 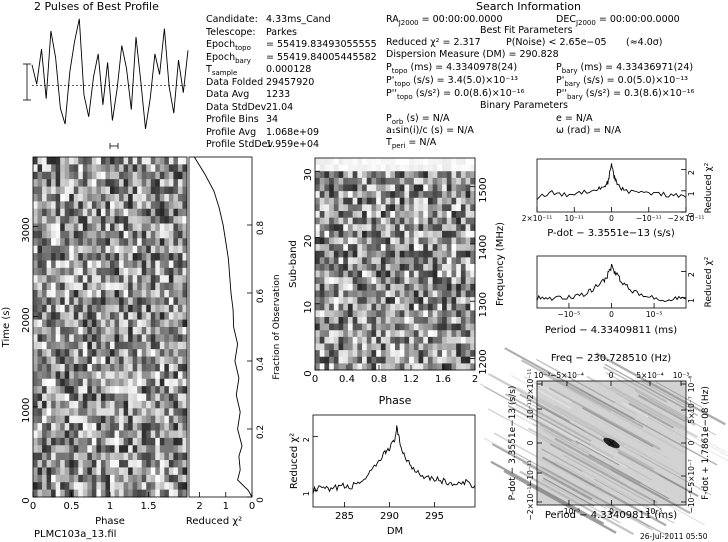 What do you see at coordinates (33, 506) in the screenshot?
I see `x-tick-label: 0` at bounding box center [33, 506].